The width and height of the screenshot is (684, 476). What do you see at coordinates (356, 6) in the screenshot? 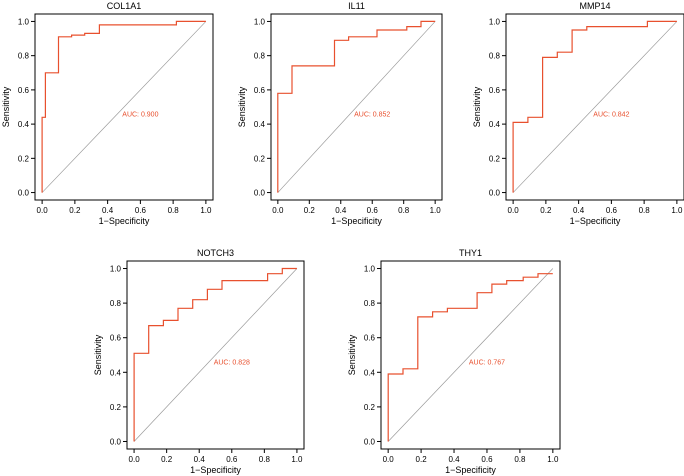
I see `chart-title: IL11` at bounding box center [356, 6].